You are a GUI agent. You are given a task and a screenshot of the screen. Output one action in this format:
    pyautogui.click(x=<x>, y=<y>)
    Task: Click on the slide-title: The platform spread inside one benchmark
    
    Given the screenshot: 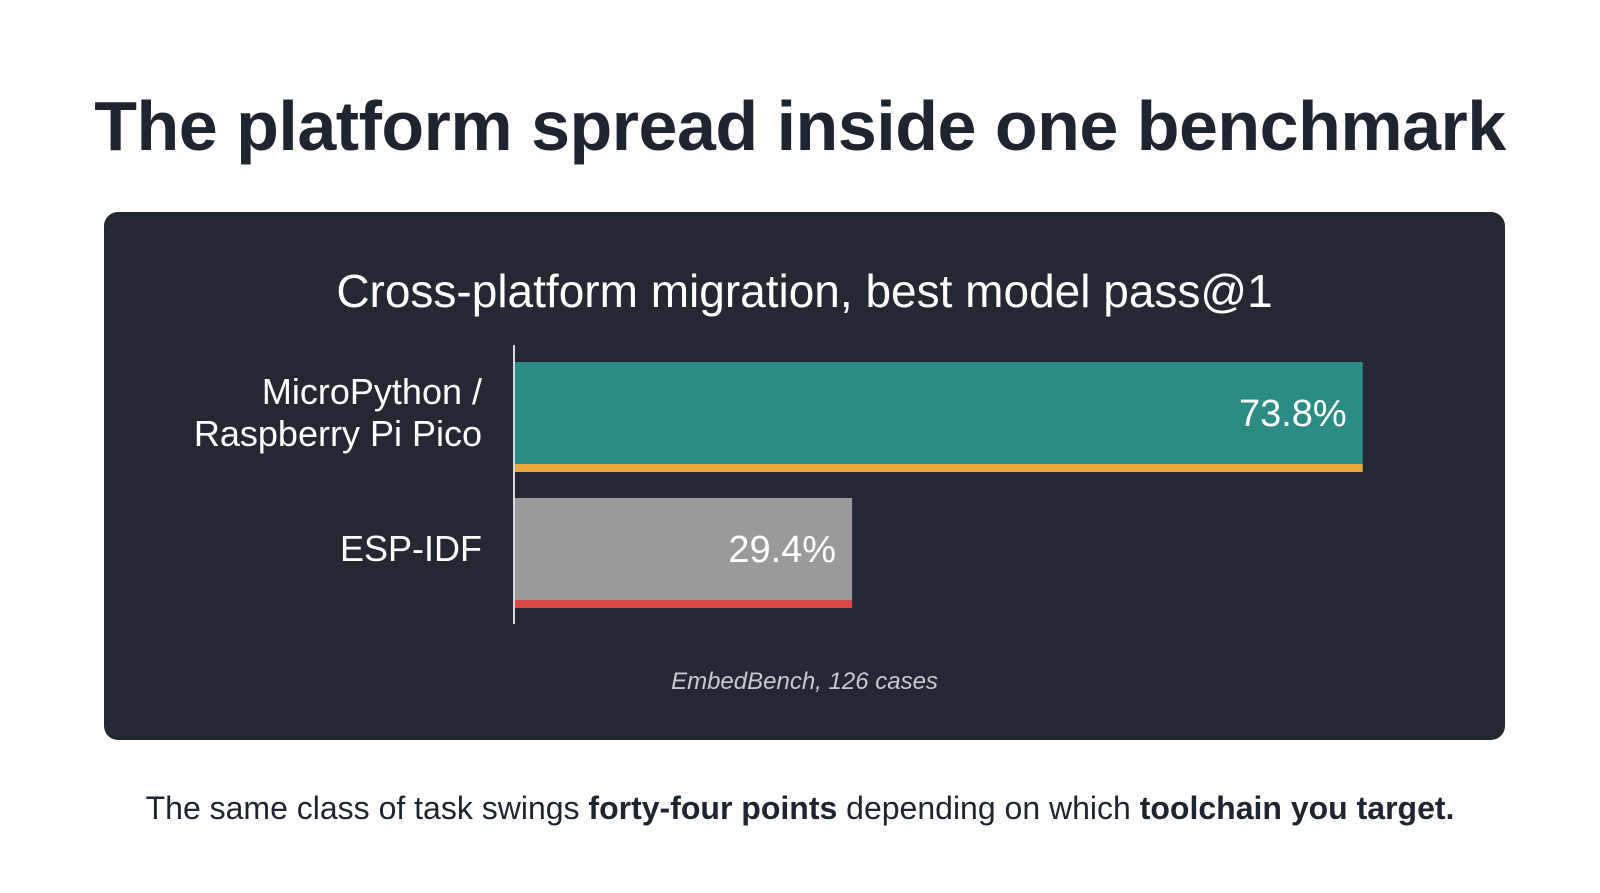 What is the action you would take?
    pyautogui.click(x=800, y=126)
    